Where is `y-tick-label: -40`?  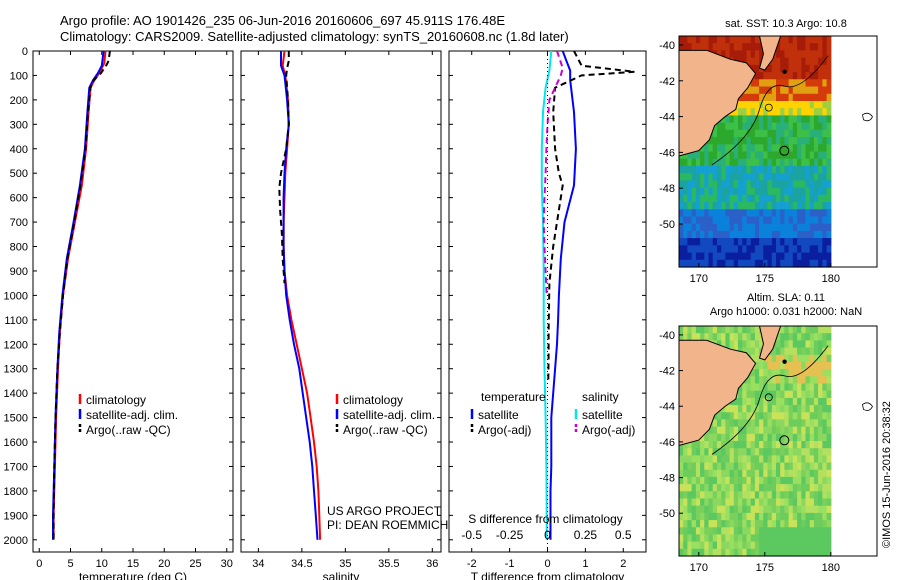
y-tick-label: -40 is located at coordinates (667, 46).